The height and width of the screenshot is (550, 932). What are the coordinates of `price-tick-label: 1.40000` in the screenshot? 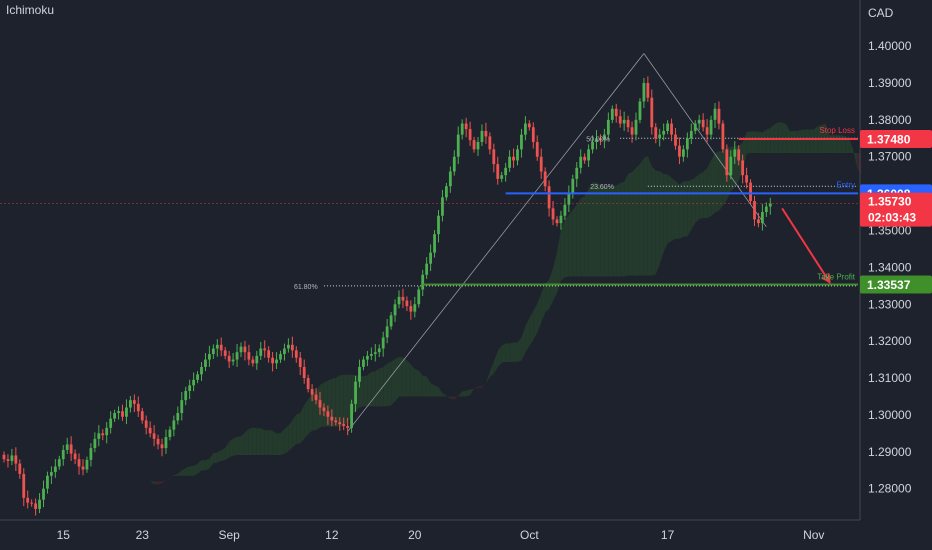 It's located at (890, 46).